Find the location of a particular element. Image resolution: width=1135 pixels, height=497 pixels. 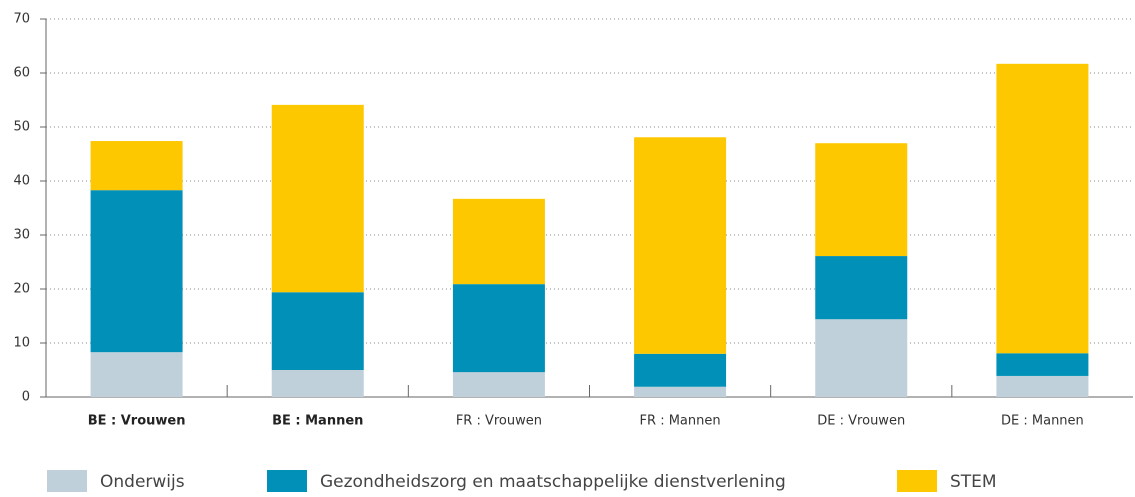

legend-label: STEM is located at coordinates (973, 482).